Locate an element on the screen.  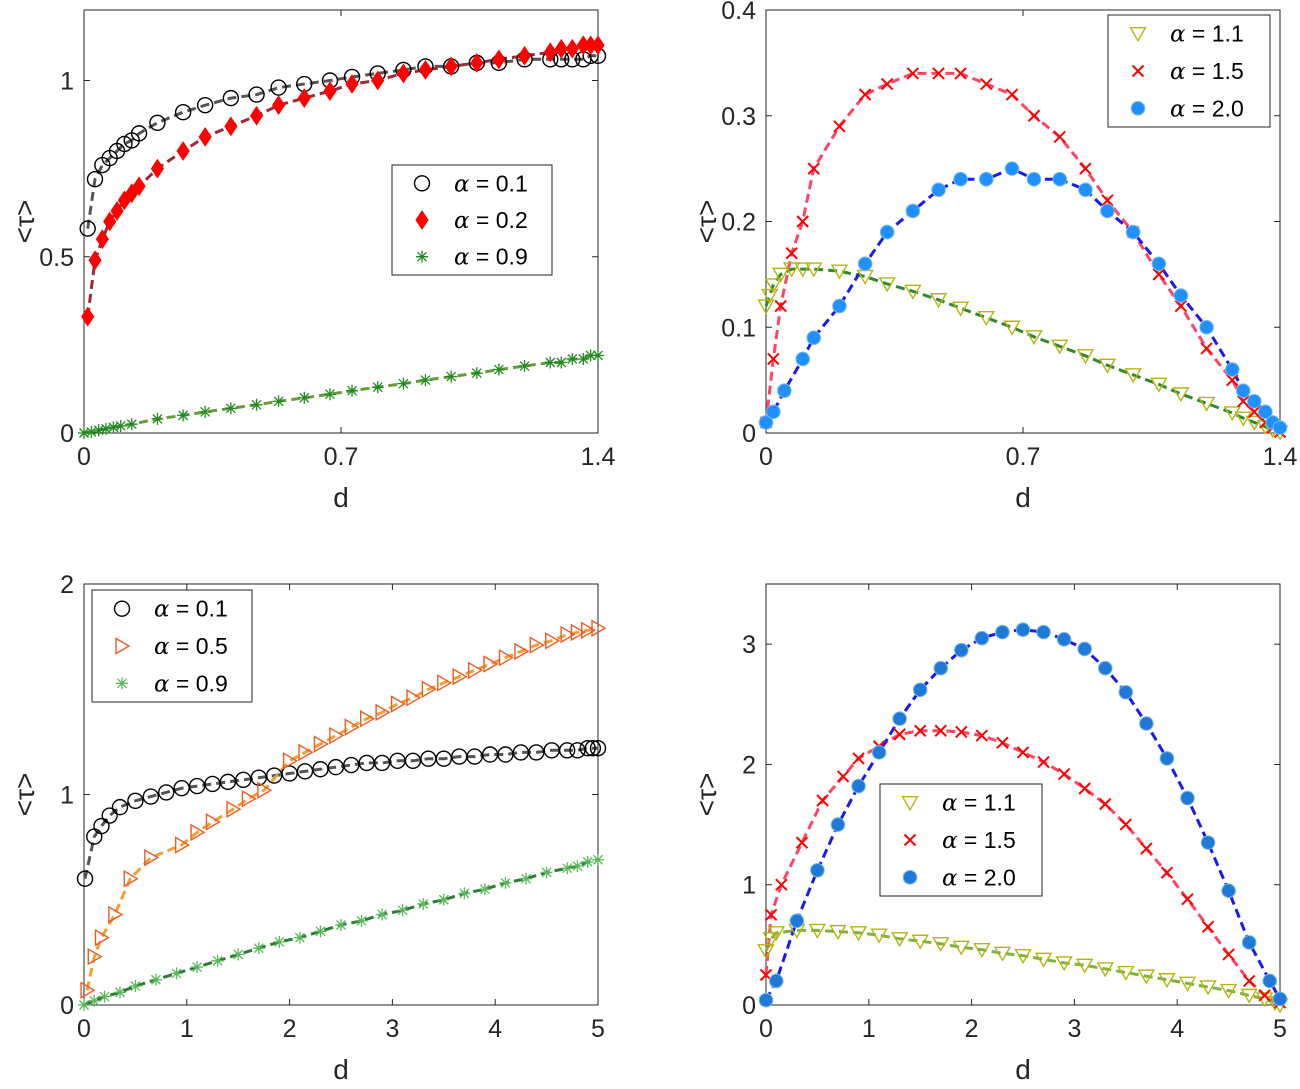
y-tick-label: 0 is located at coordinates (67, 1006).